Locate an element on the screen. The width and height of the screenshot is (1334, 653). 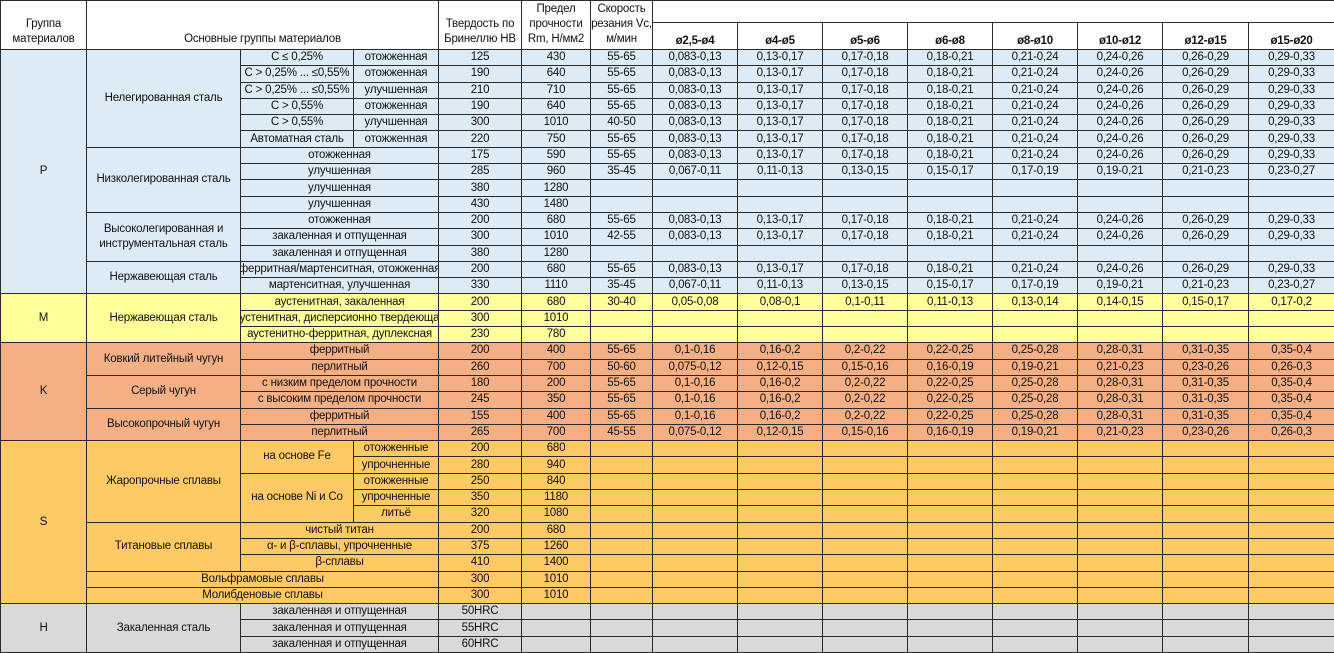
feed-value-text: 0,28-0,31 is located at coordinates (1120, 350).